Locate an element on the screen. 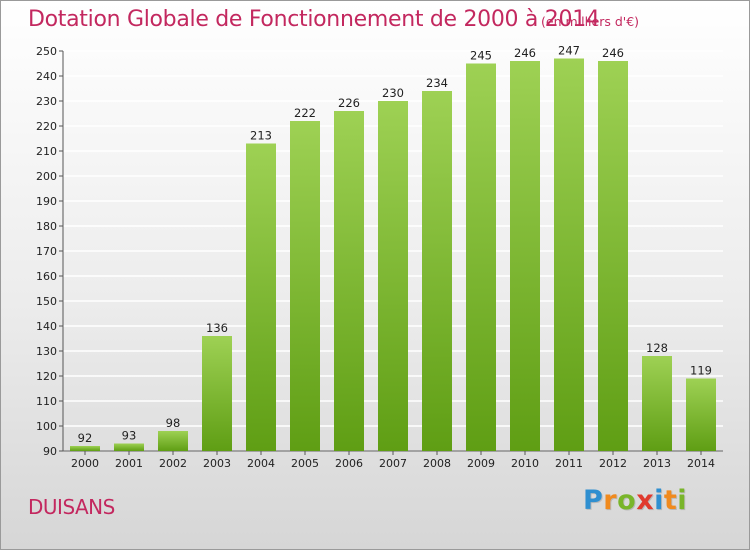 The width and height of the screenshot is (750, 550). bar-value-label: 136 is located at coordinates (217, 328).